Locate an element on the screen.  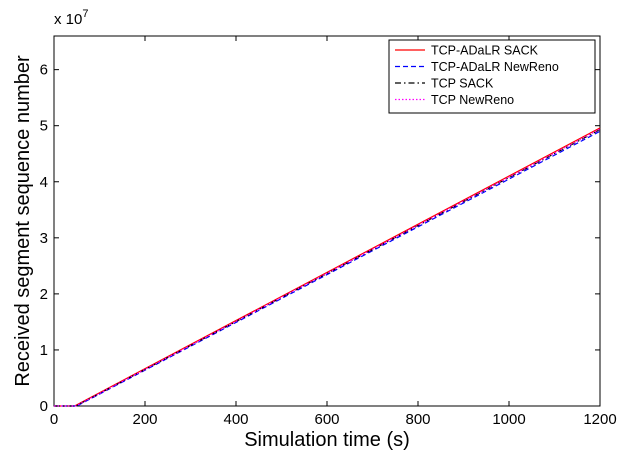
y-tick-label: 6 is located at coordinates (44, 70).